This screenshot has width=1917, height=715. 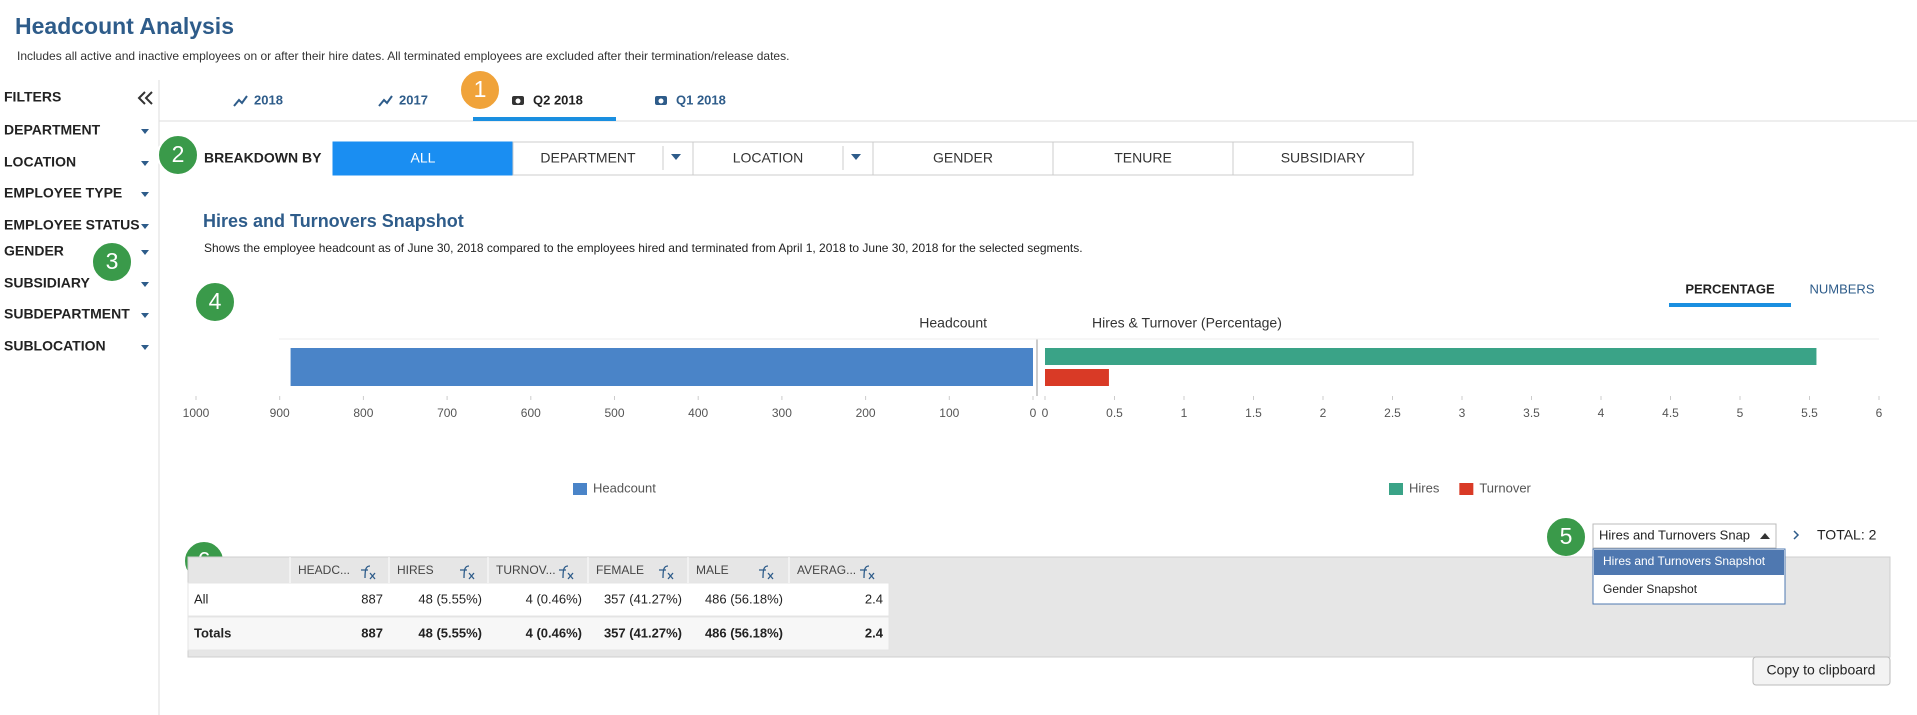 I want to click on x-tick-label: 100, so click(x=949, y=413).